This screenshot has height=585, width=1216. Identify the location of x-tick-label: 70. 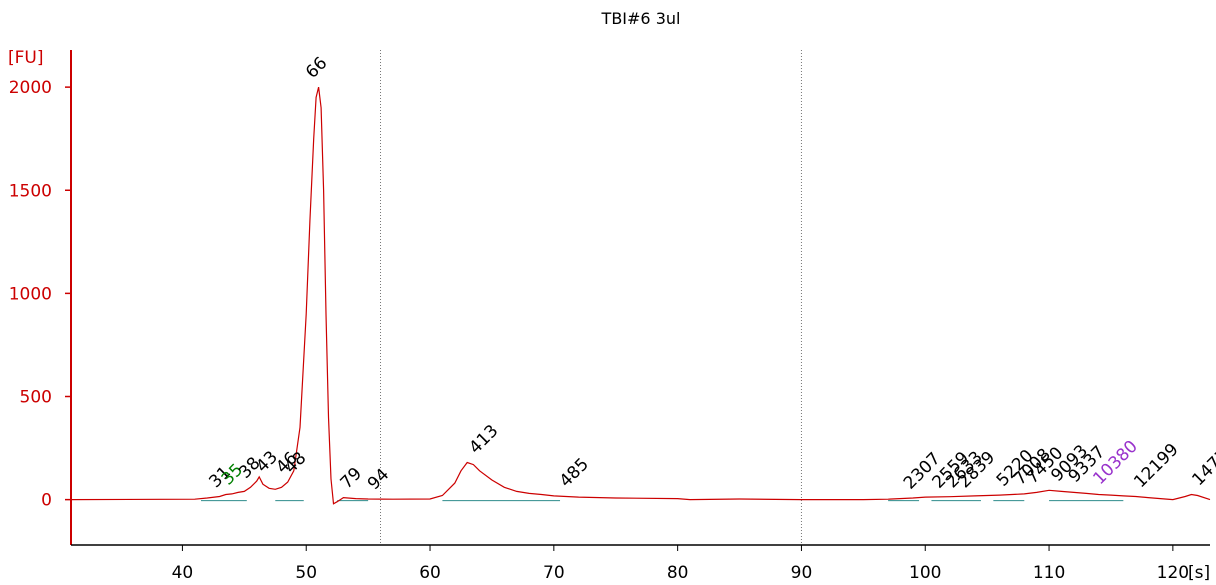
(554, 573).